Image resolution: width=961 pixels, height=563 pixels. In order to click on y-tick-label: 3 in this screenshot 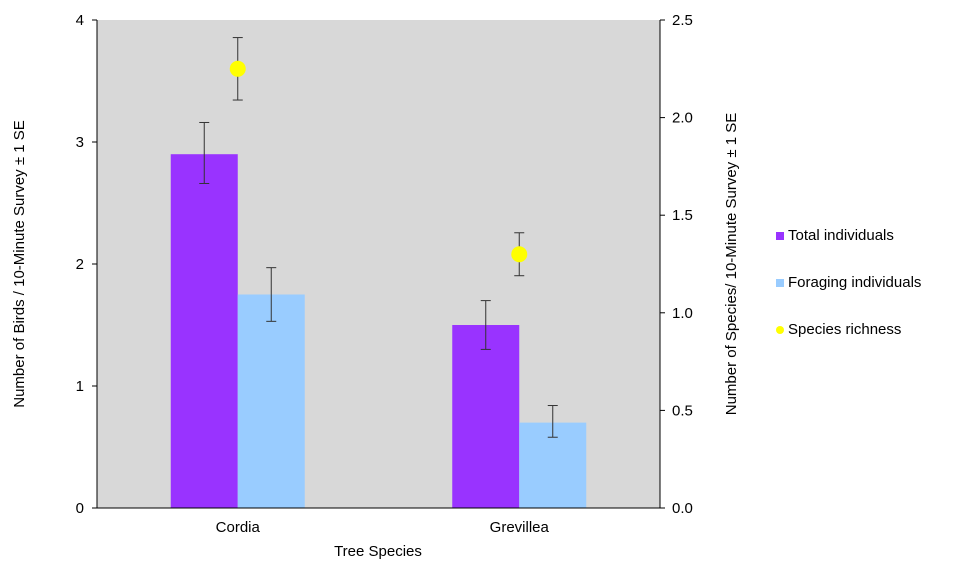, I will do `click(80, 142)`.